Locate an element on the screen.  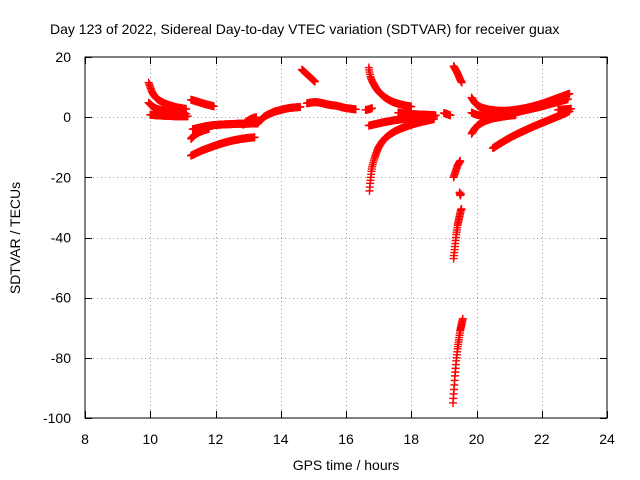
y-tick-label: -20 is located at coordinates (61, 177).